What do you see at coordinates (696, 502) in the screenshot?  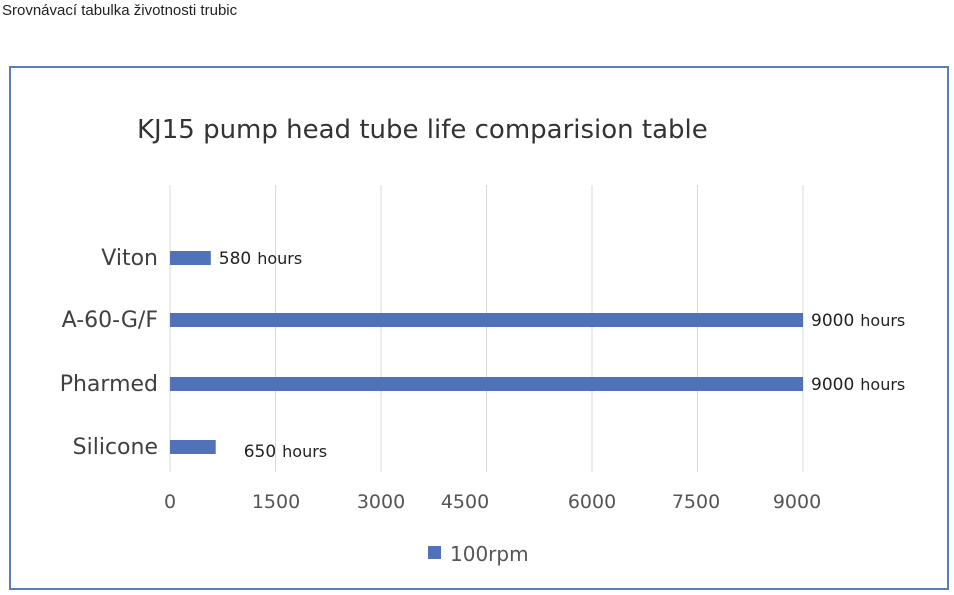 I see `x-tick-label: 7500` at bounding box center [696, 502].